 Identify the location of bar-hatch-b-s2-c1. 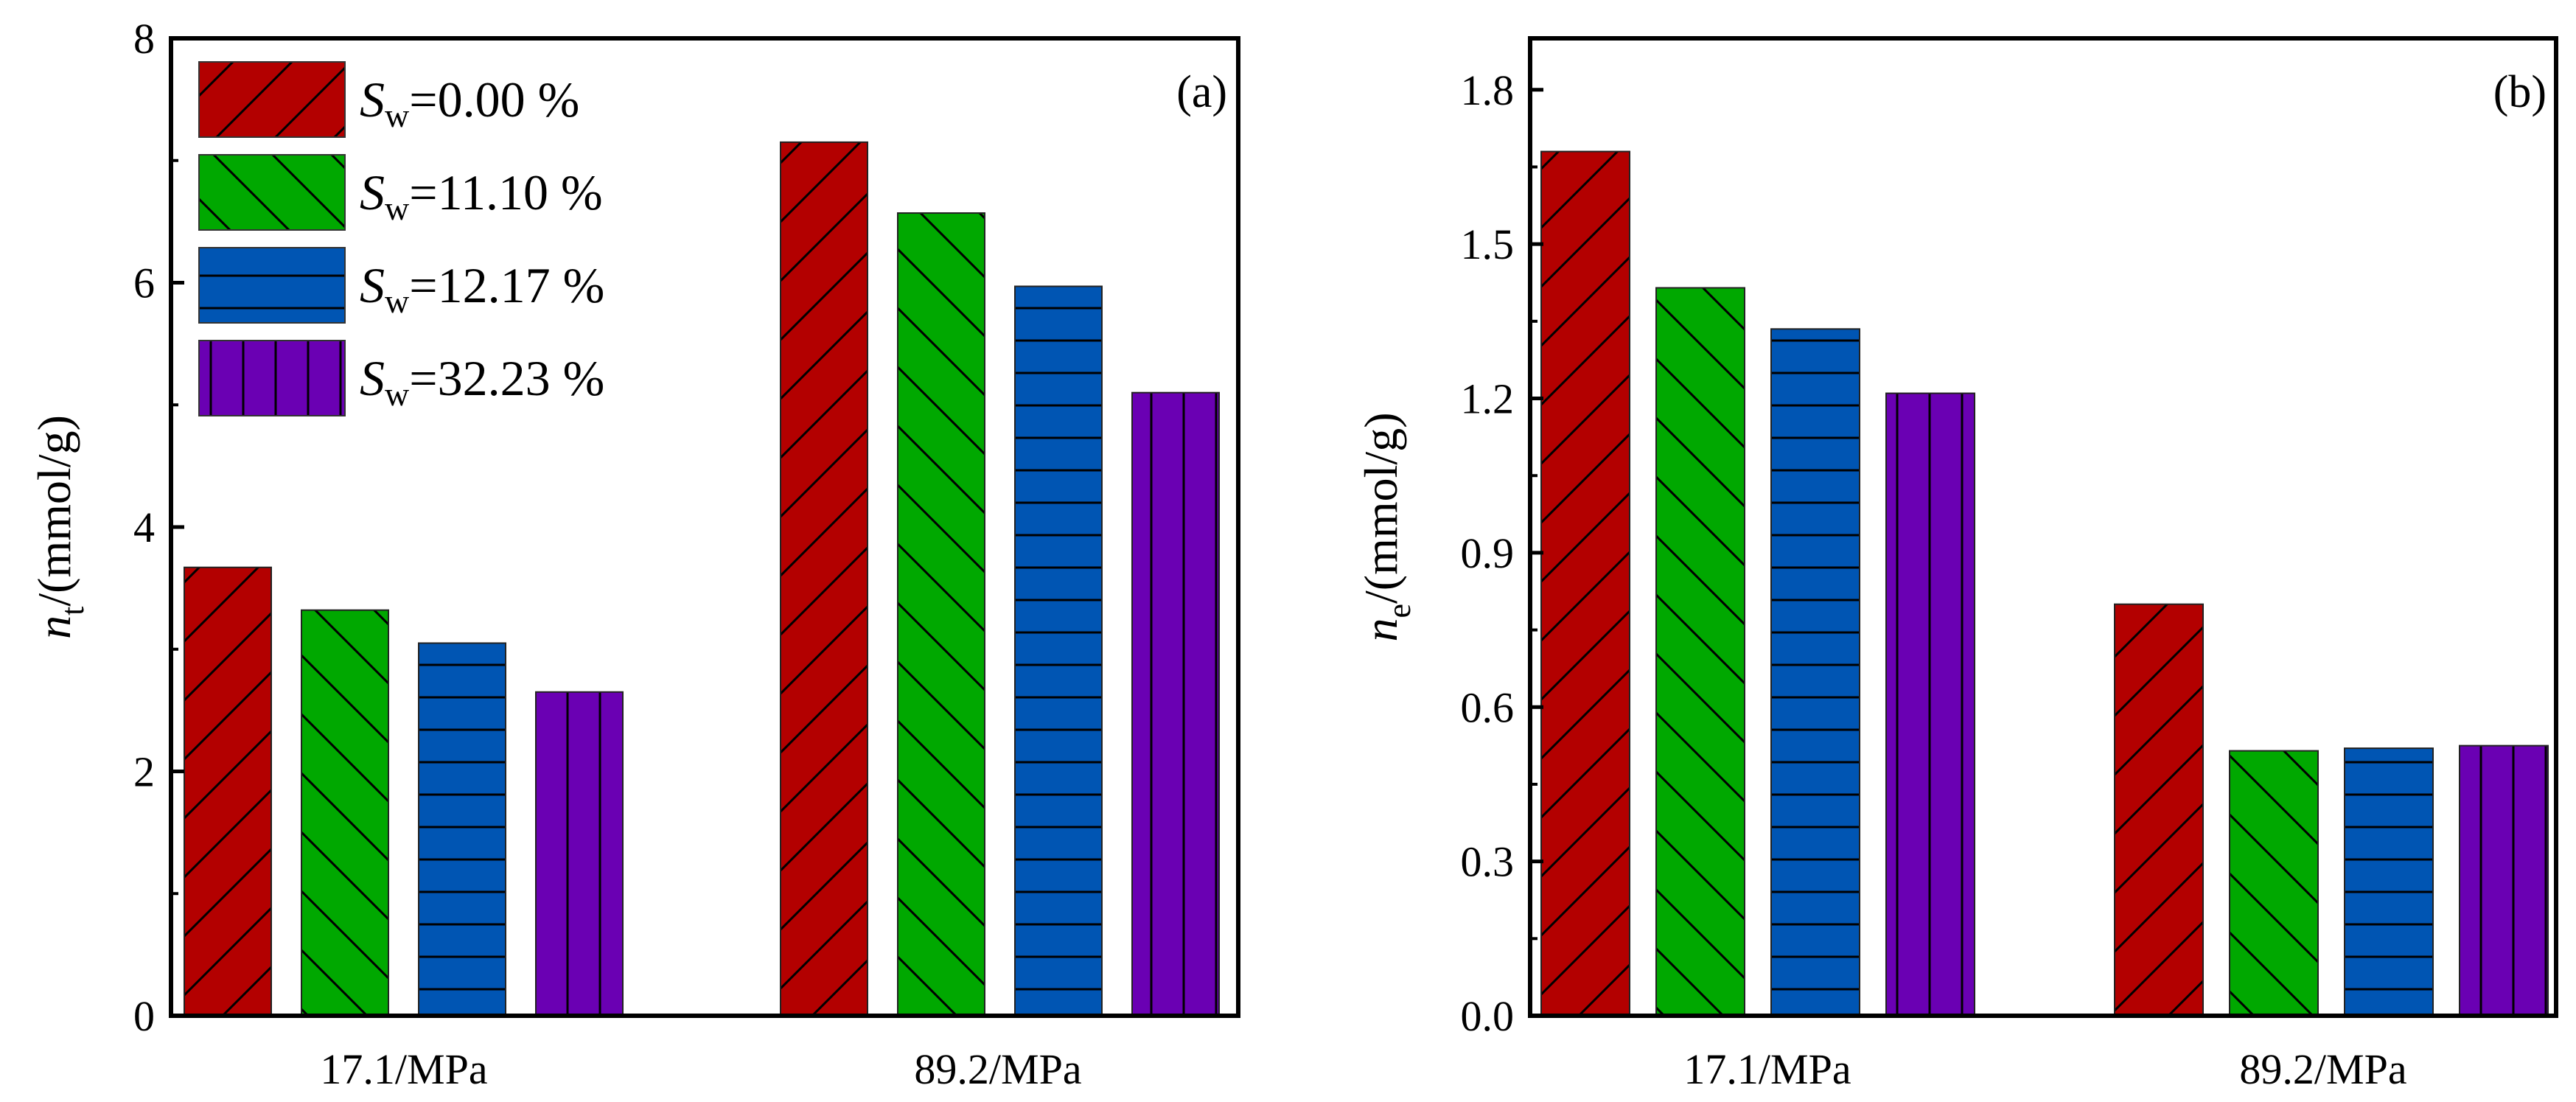
(2389, 881).